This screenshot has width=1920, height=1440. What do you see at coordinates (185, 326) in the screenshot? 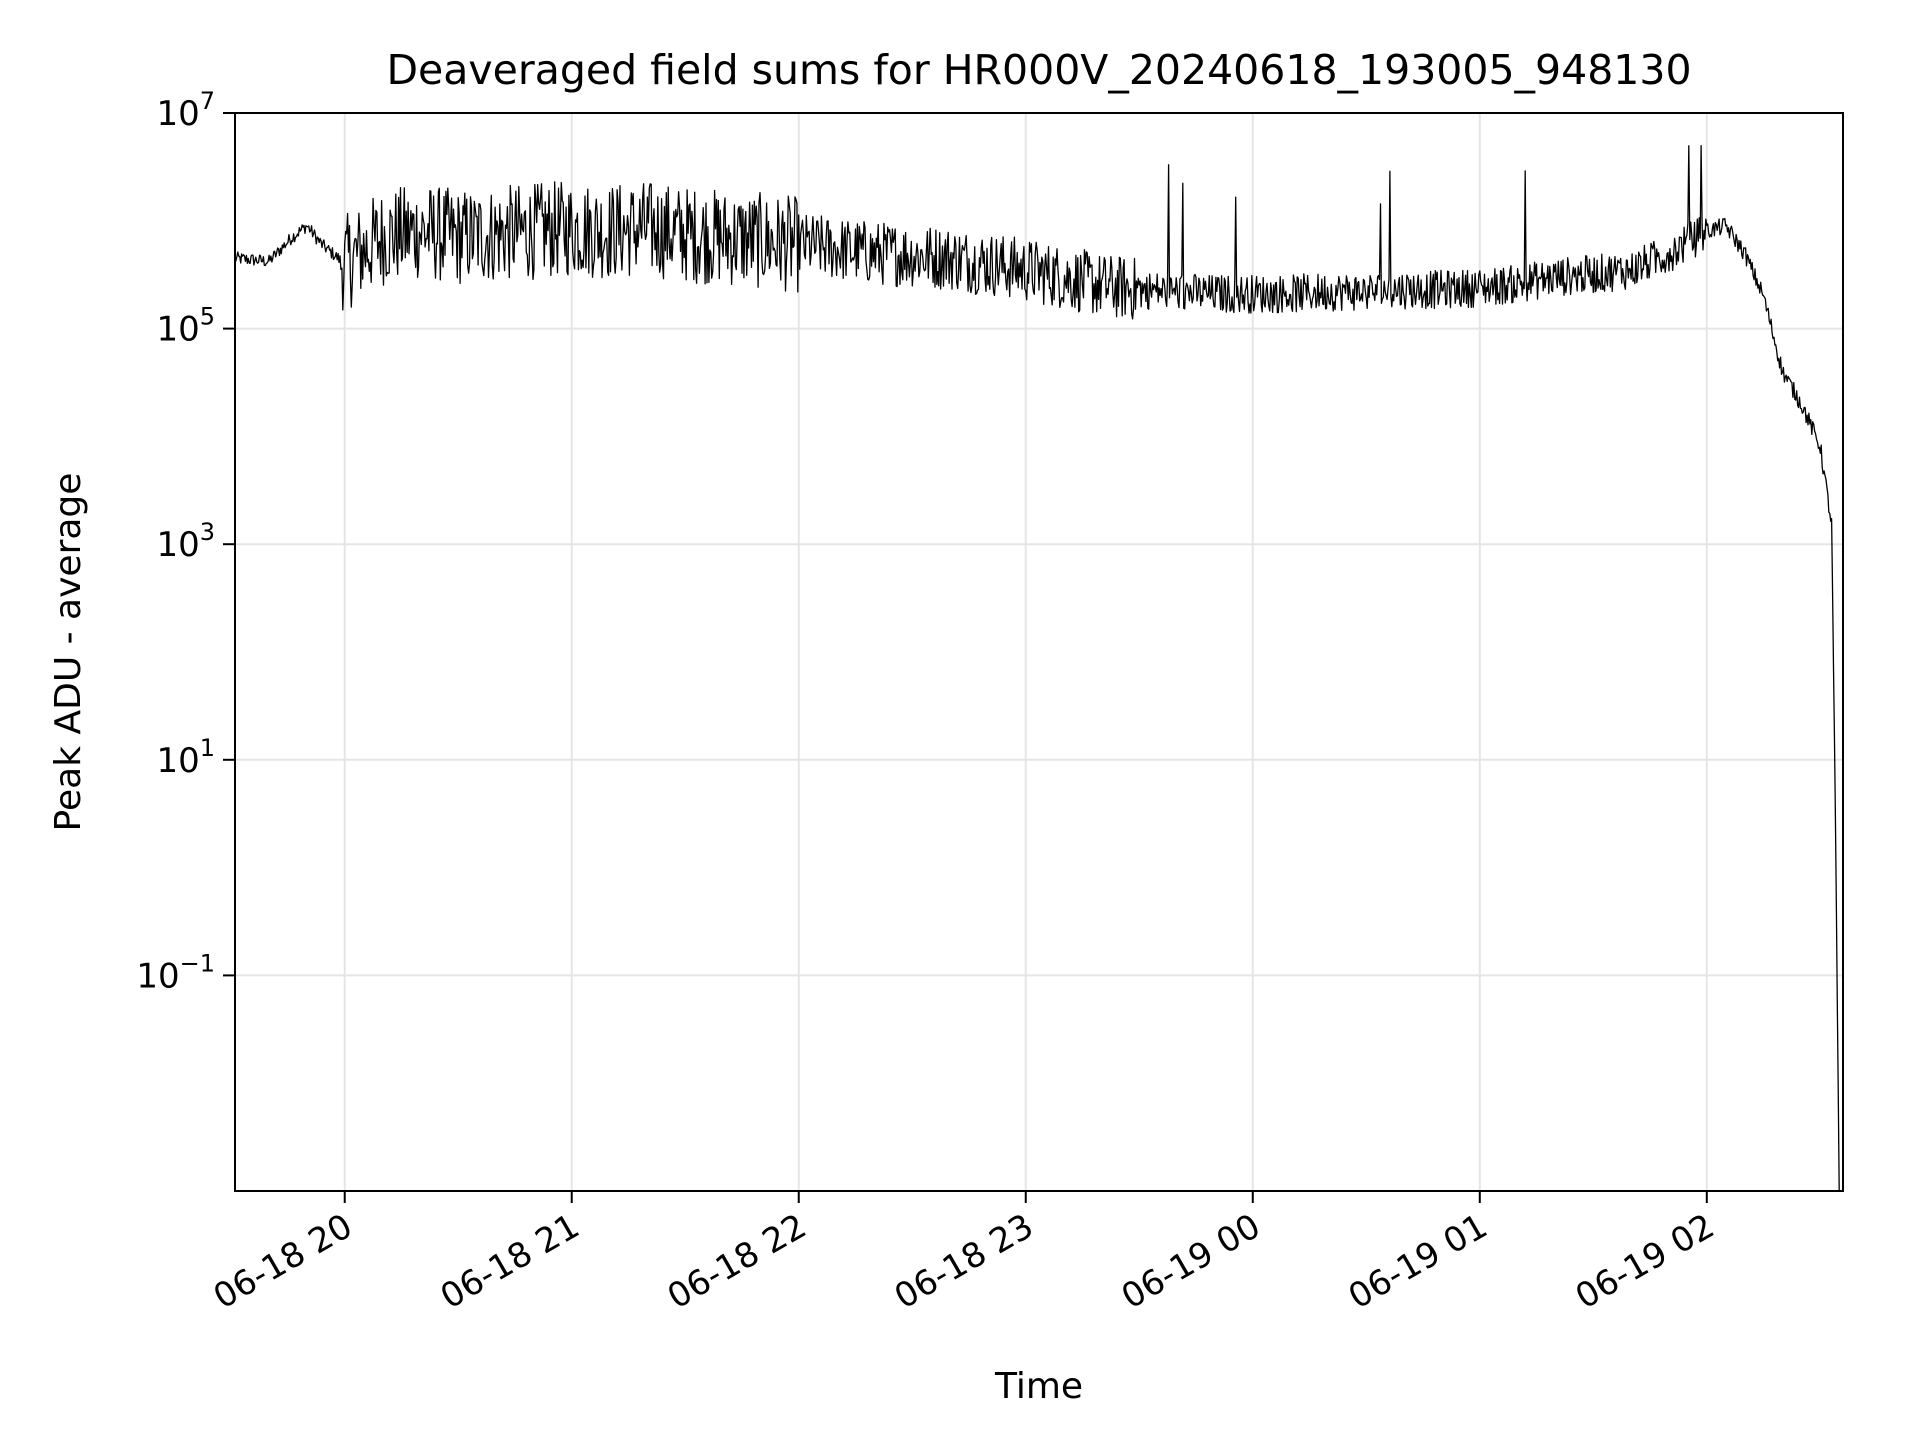
I see `y-tick-label: 10⁵` at bounding box center [185, 326].